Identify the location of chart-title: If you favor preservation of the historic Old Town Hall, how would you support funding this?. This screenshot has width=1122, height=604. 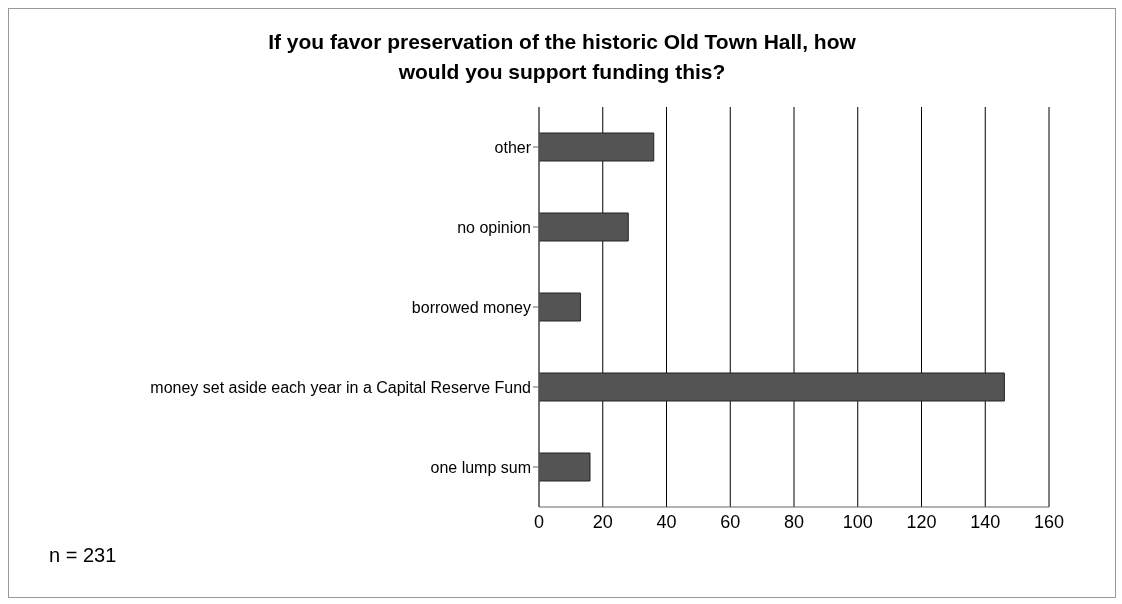
(562, 57).